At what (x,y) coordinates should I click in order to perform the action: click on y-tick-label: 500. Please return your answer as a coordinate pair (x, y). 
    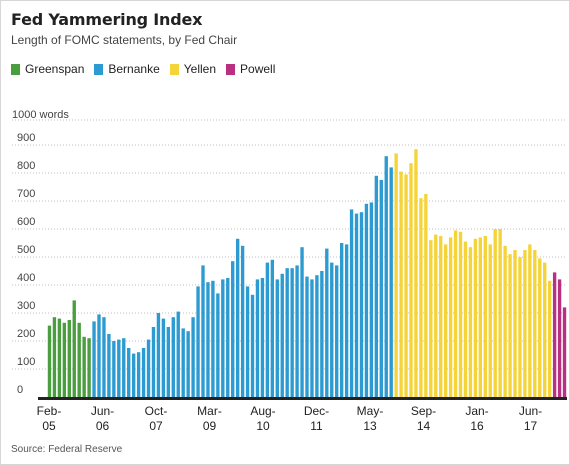
    Looking at the image, I should click on (26, 250).